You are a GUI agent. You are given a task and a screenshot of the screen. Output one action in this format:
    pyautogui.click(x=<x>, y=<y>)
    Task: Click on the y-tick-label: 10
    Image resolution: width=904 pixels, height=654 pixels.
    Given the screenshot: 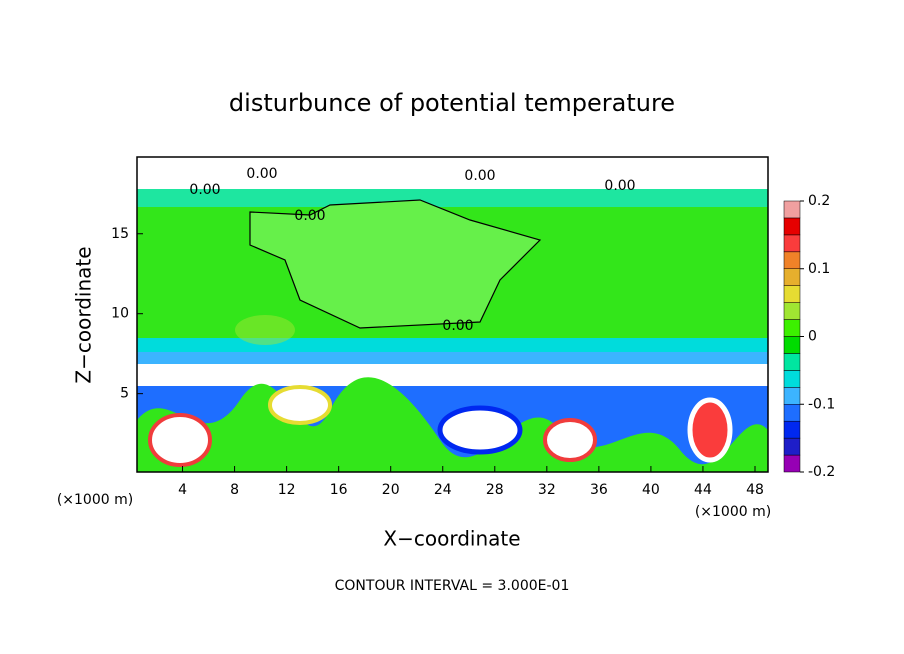 What is the action you would take?
    pyautogui.click(x=120, y=314)
    